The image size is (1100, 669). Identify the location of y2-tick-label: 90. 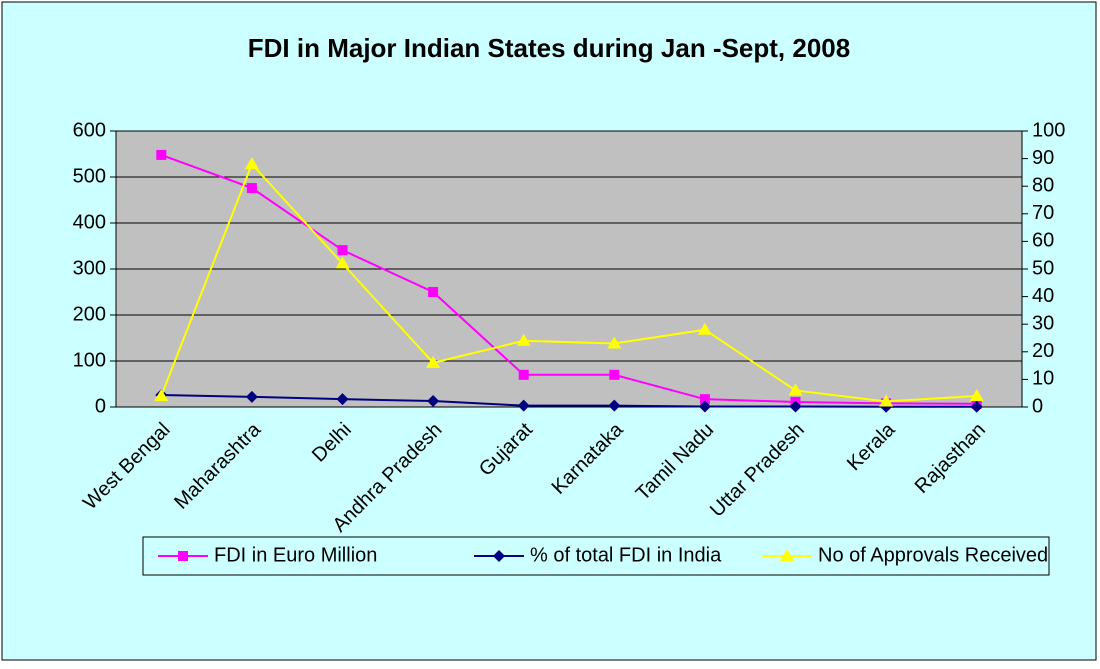
(1043, 158).